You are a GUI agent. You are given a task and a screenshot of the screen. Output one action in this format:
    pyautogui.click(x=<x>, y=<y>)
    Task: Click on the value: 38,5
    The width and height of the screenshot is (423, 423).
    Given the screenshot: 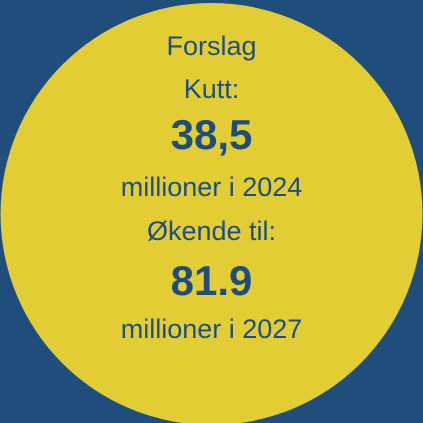 What is the action you would take?
    pyautogui.click(x=212, y=134)
    